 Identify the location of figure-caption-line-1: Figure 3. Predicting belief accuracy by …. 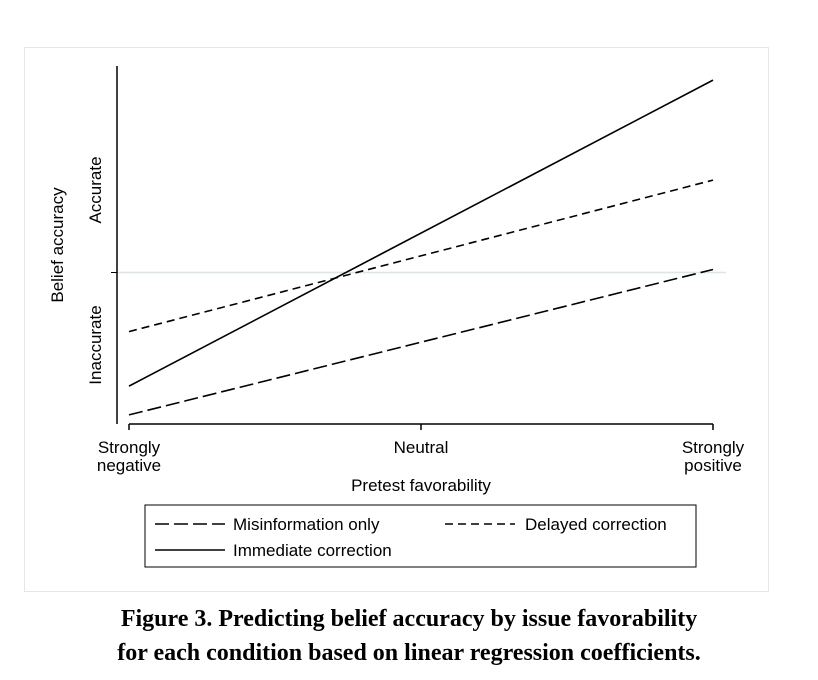
(409, 619).